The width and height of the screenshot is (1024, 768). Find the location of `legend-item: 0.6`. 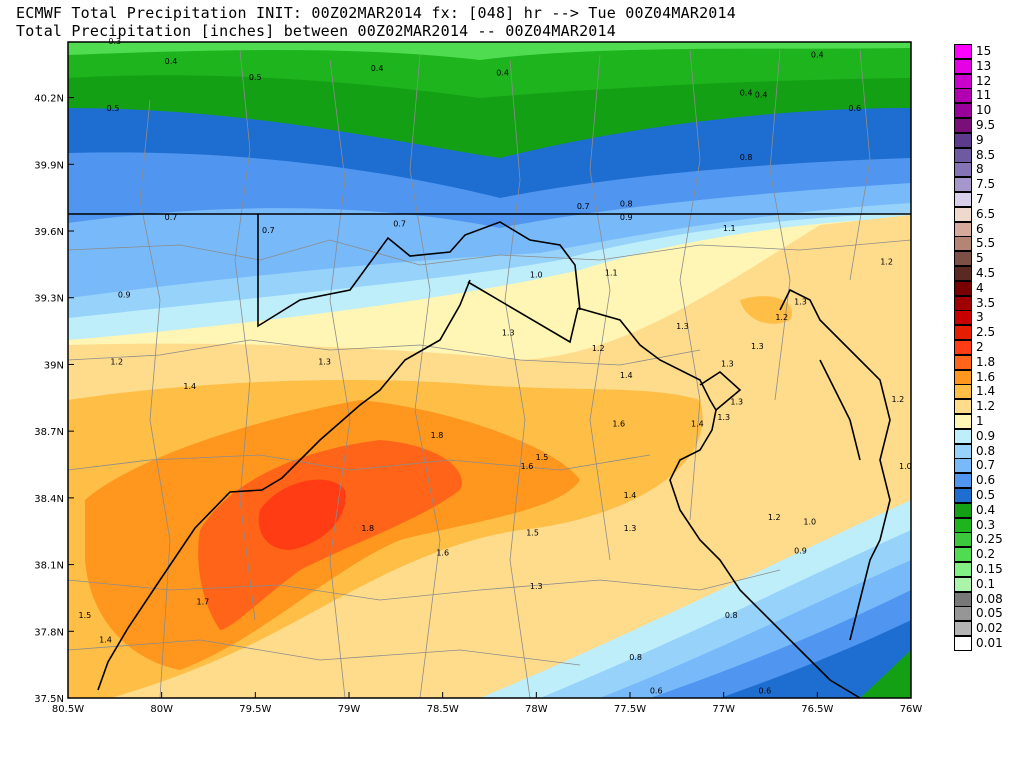

legend-item: 0.6 is located at coordinates (989, 481).